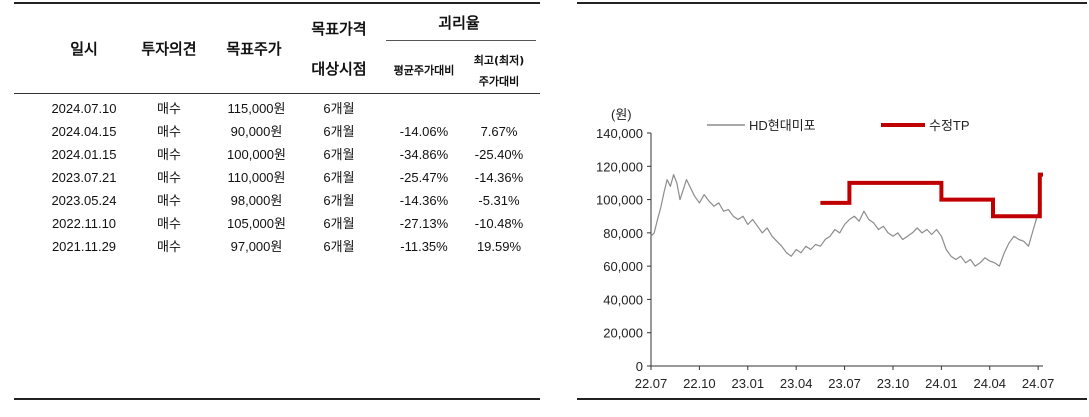 The height and width of the screenshot is (417, 1089). Describe the element at coordinates (424, 177) in the screenshot. I see `cell-avg: -25.47%` at that location.